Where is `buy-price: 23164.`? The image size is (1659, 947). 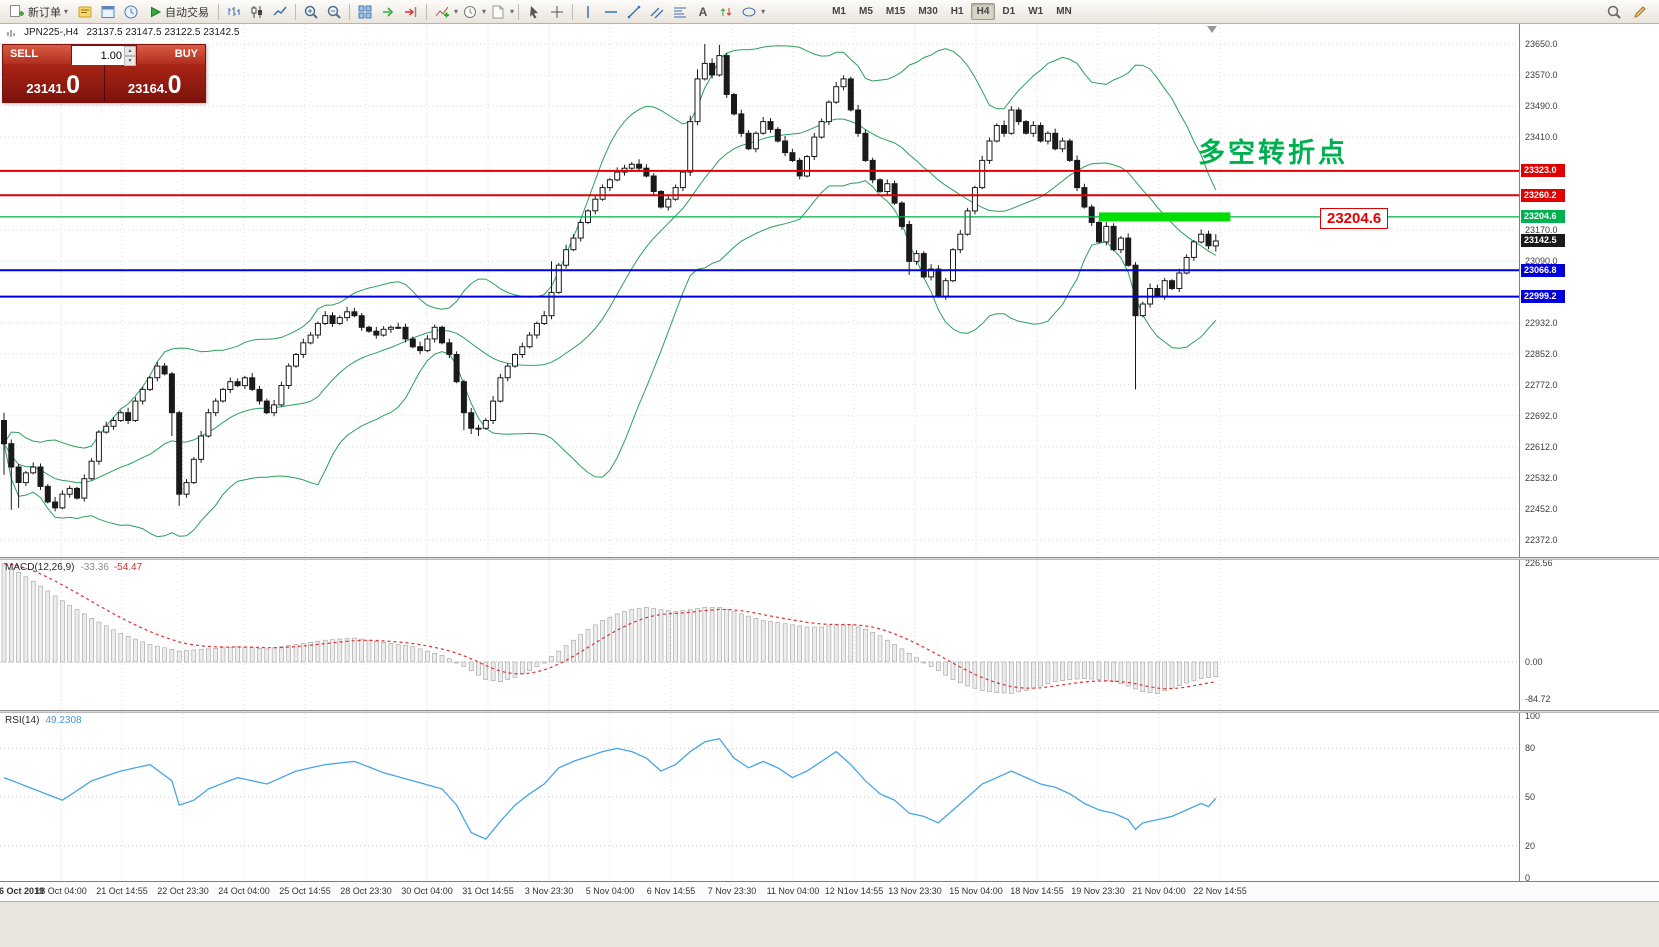 buy-price: 23164. is located at coordinates (147, 88).